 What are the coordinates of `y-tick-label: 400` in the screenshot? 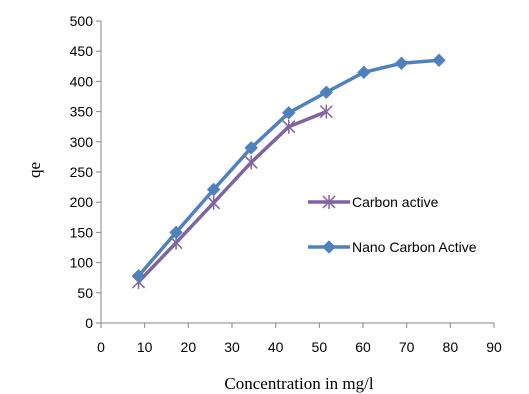 It's located at (82, 81).